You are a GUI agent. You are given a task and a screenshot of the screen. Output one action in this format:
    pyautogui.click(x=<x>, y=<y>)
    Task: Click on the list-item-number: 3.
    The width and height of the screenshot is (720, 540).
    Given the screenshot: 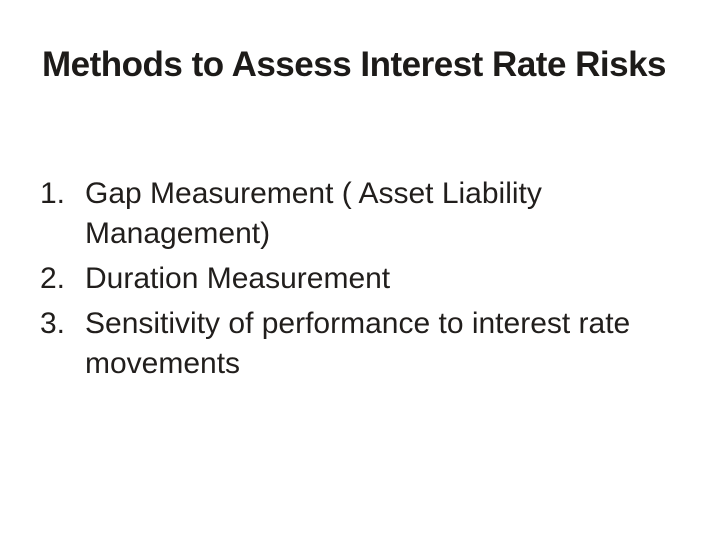 What is the action you would take?
    pyautogui.click(x=53, y=323)
    